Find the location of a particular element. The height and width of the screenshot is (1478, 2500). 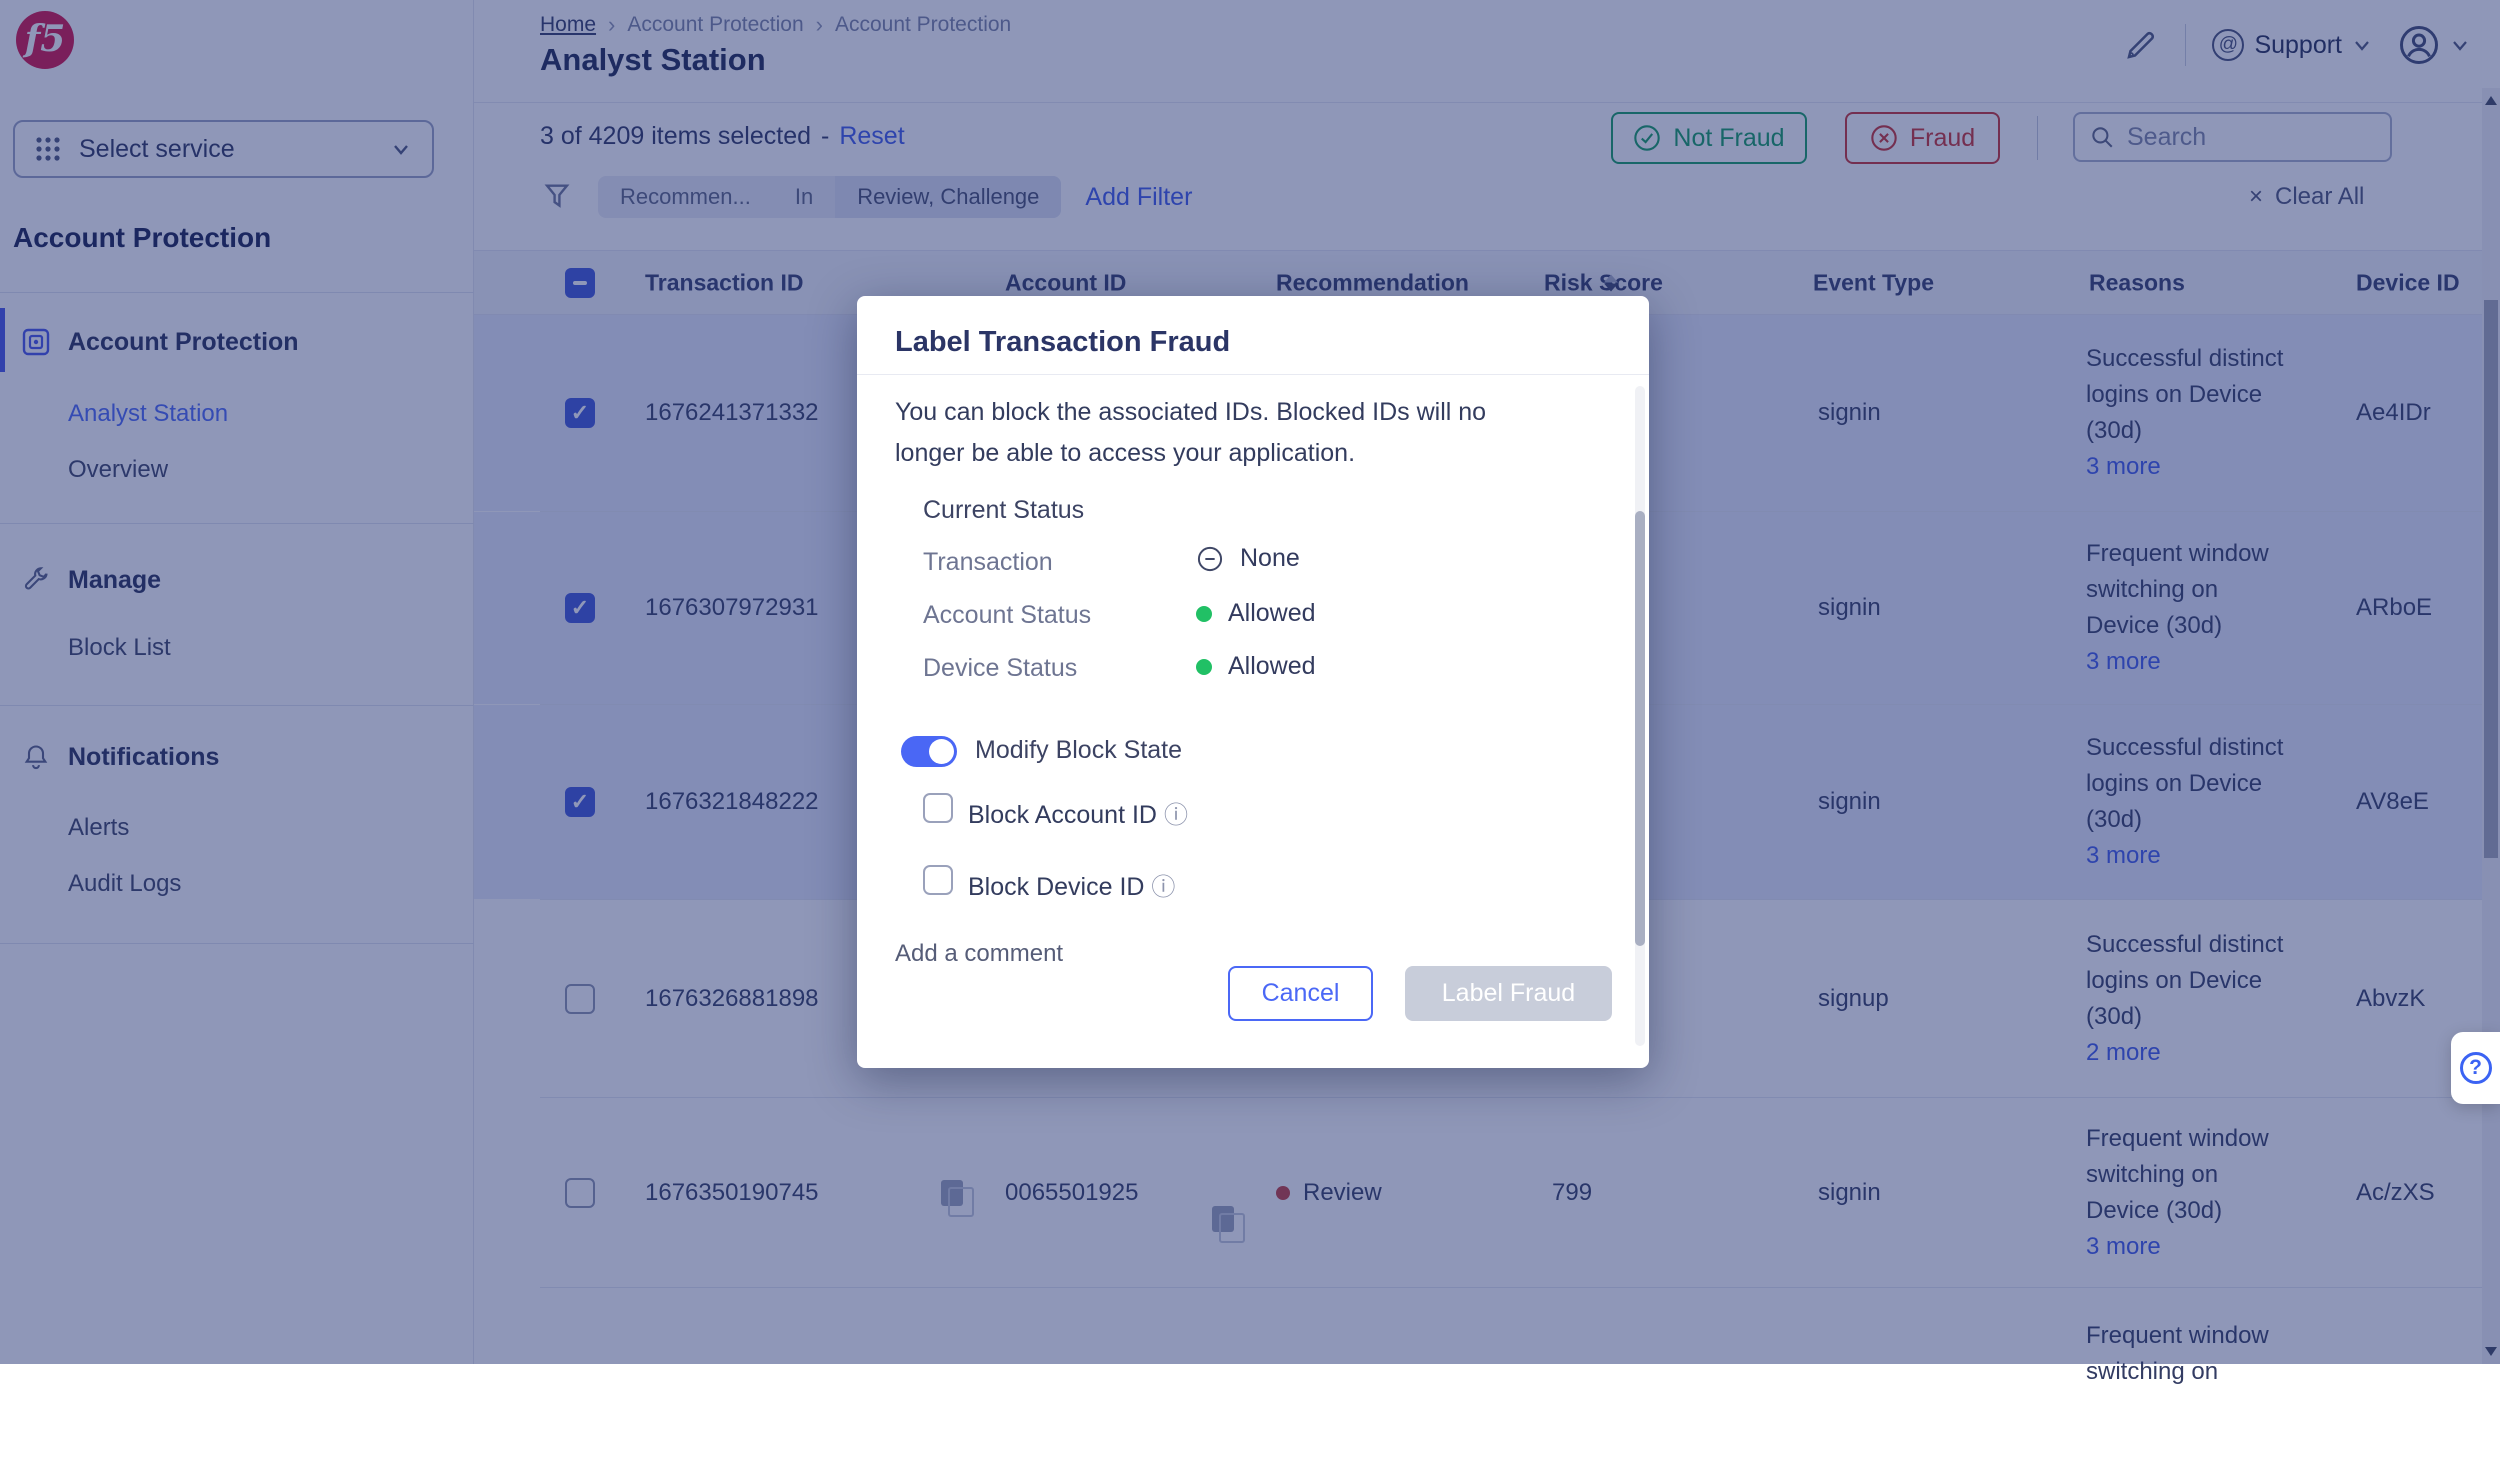

scrollbar-thumb is located at coordinates (1640, 728).